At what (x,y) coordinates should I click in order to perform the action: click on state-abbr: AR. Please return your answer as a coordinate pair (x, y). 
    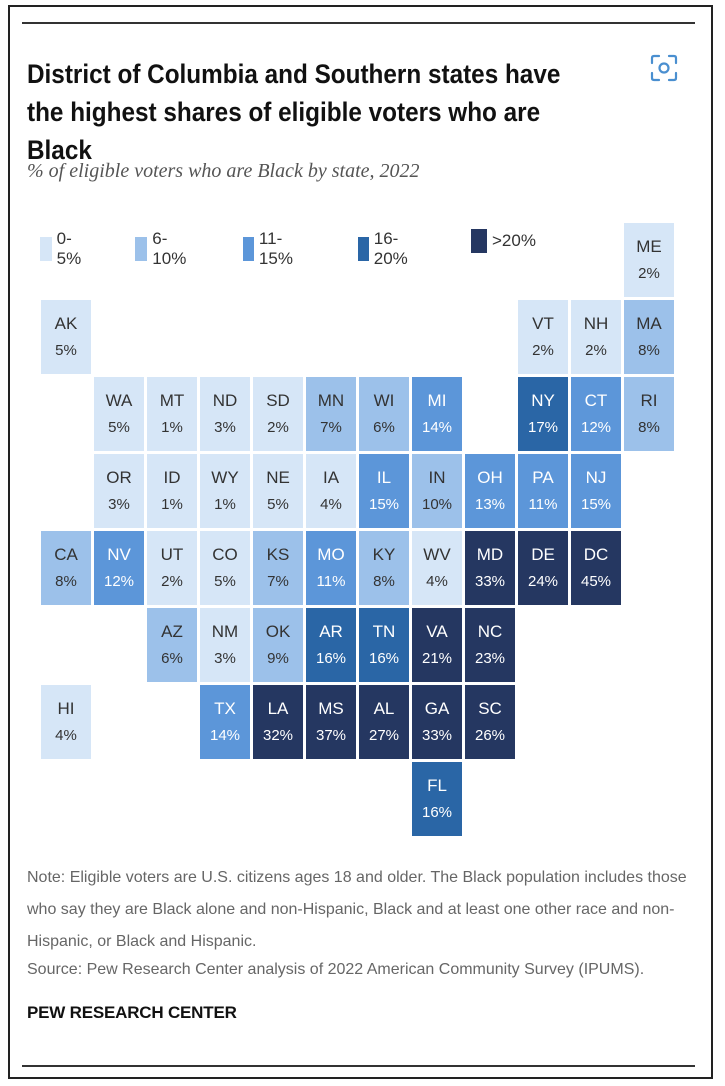
    Looking at the image, I should click on (331, 631).